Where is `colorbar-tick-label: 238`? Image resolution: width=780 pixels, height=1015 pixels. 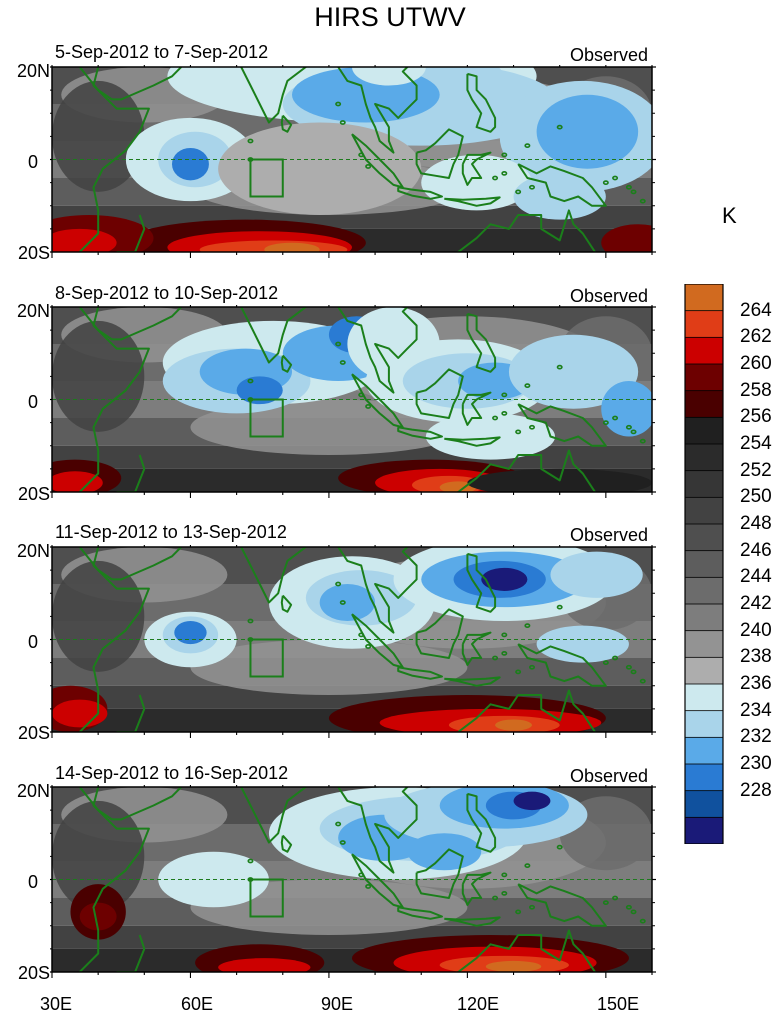 colorbar-tick-label: 238 is located at coordinates (756, 657).